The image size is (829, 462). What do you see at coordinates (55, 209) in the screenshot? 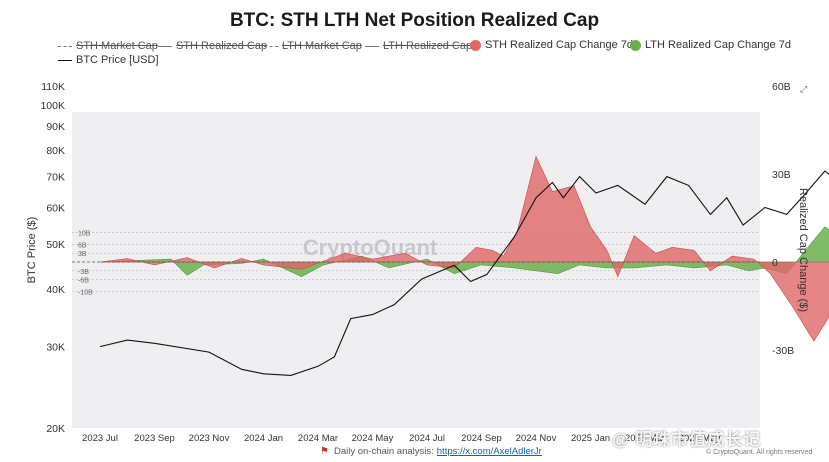
I see `left-tick-label: 60K` at bounding box center [55, 209].